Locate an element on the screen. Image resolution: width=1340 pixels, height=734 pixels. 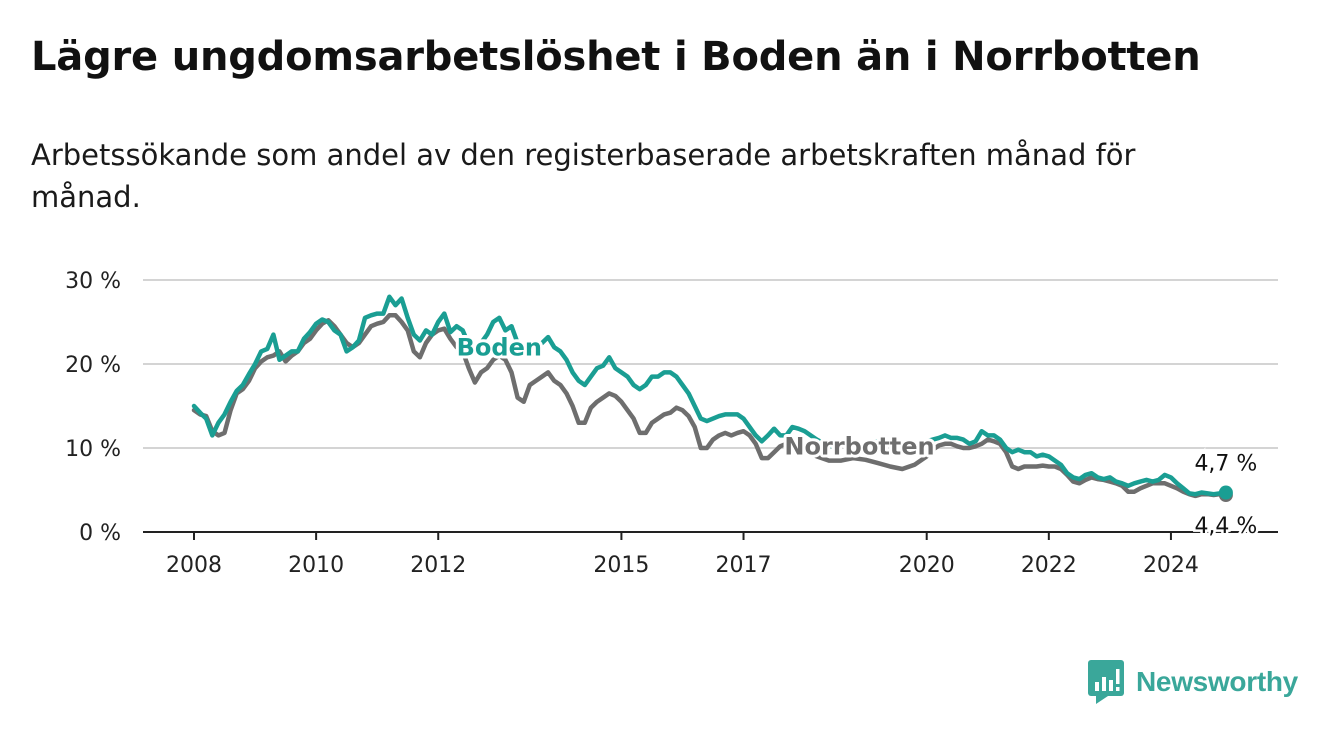
x-axis: 2008 2010 2012 2015 2017 2020 2022 2024 is located at coordinates (710, 554).